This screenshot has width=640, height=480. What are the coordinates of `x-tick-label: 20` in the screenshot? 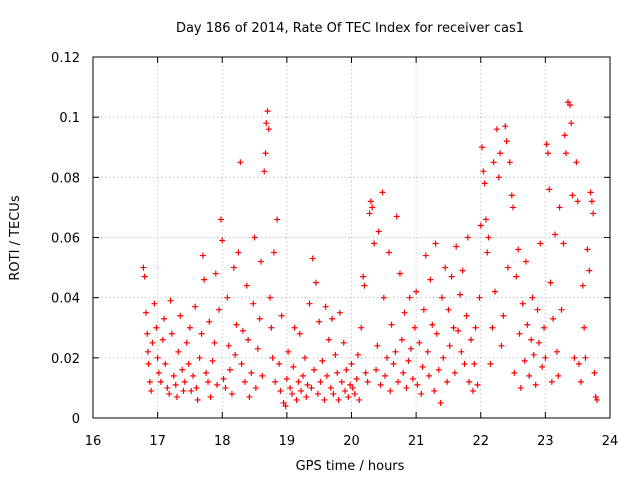 It's located at (351, 441).